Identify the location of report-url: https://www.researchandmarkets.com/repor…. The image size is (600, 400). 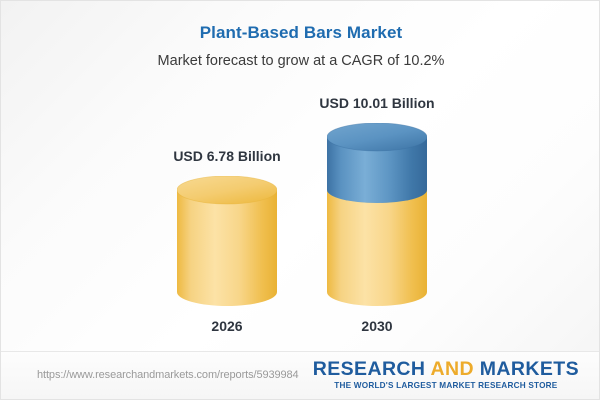
(168, 375).